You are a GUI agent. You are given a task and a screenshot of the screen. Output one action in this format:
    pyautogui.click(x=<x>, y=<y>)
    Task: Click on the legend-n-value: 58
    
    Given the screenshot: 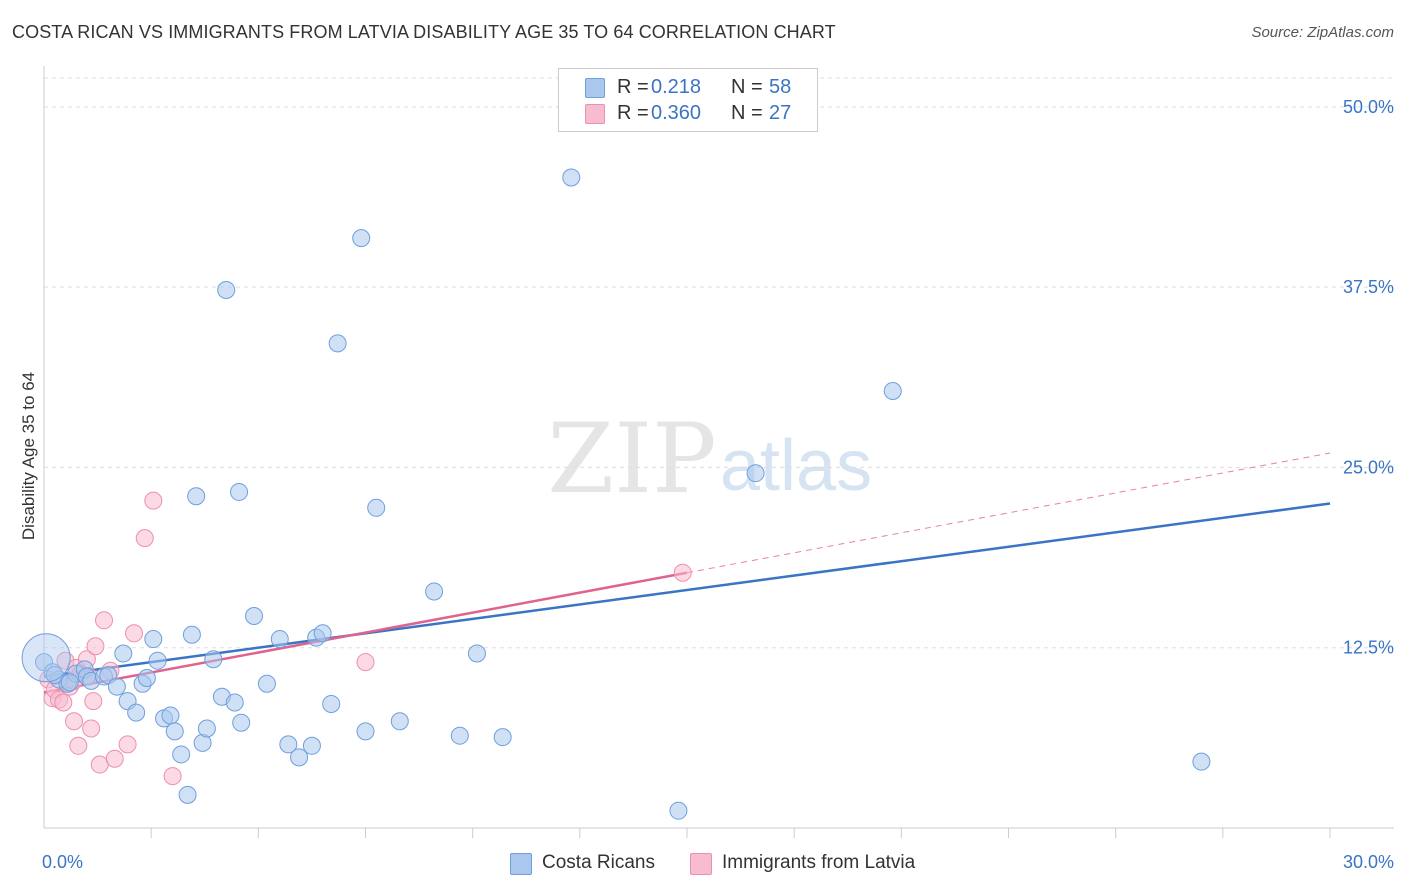 What is the action you would take?
    pyautogui.click(x=780, y=87)
    